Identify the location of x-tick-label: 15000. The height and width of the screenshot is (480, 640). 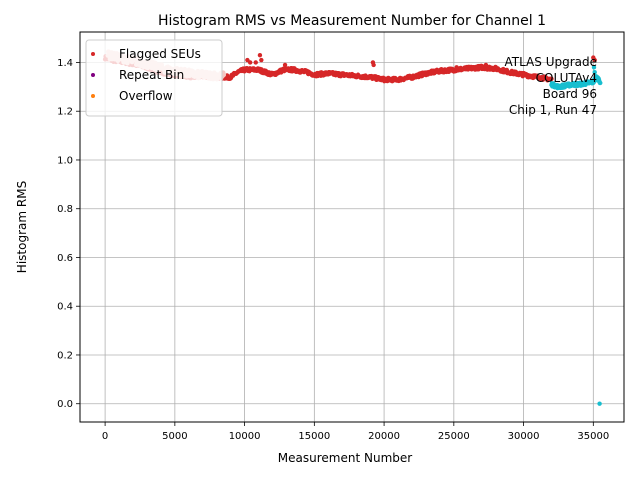
(314, 436).